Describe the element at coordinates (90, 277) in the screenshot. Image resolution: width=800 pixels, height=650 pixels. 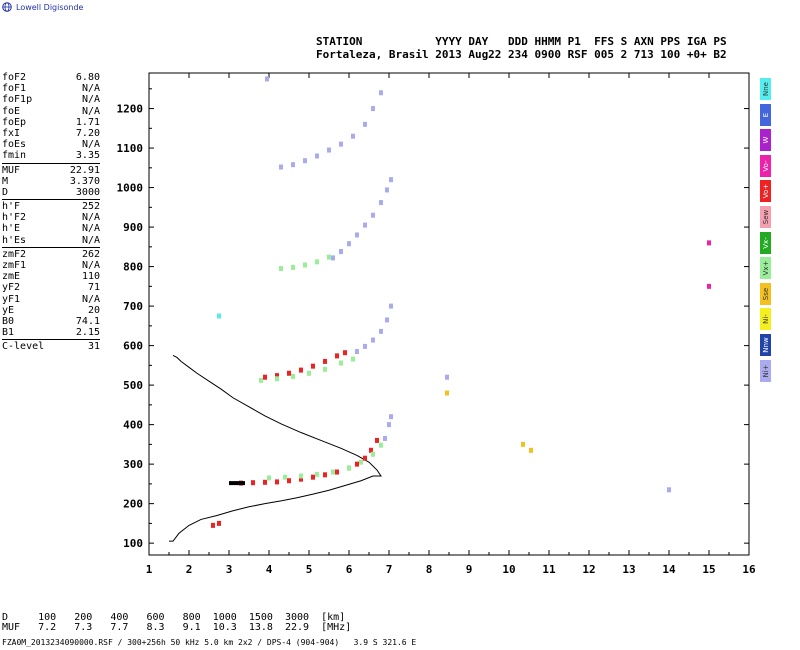
I see `param-value: 110` at that location.